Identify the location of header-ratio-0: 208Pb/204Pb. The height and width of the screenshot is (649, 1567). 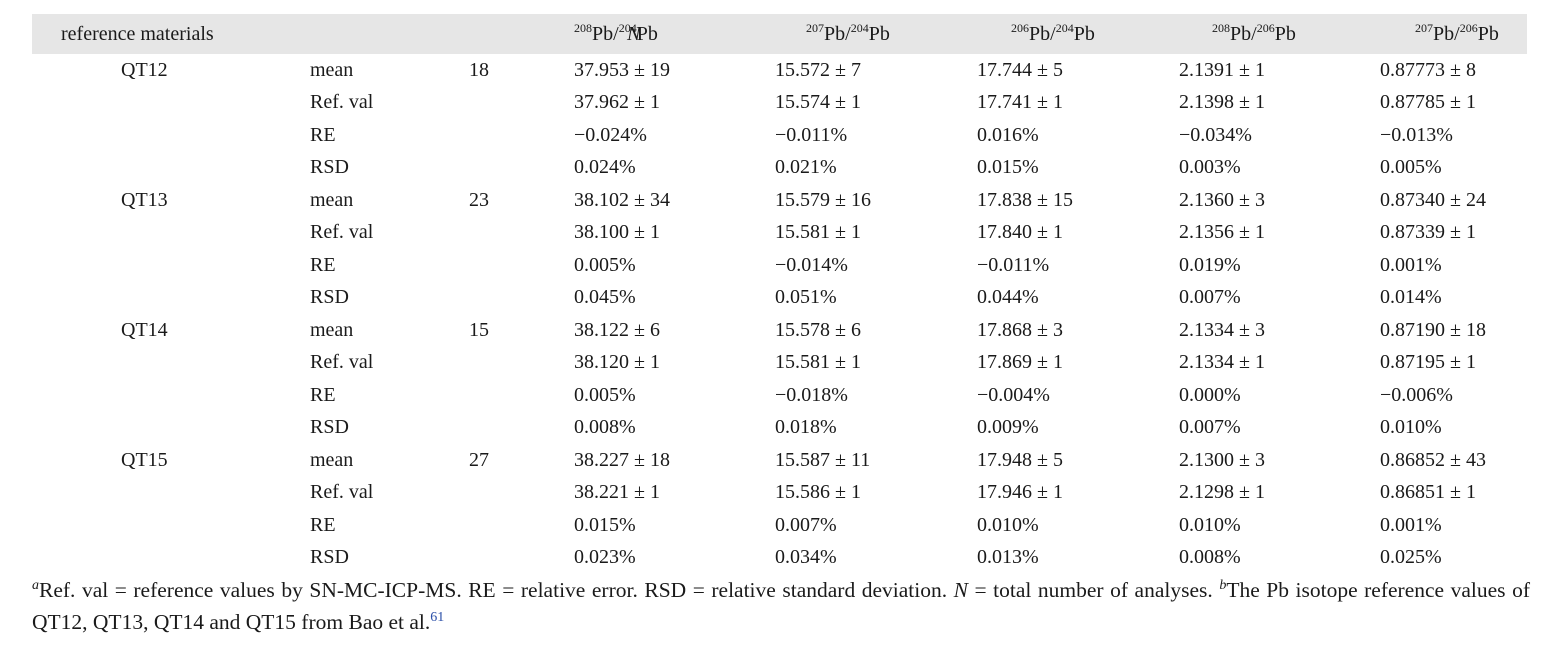
(674, 34).